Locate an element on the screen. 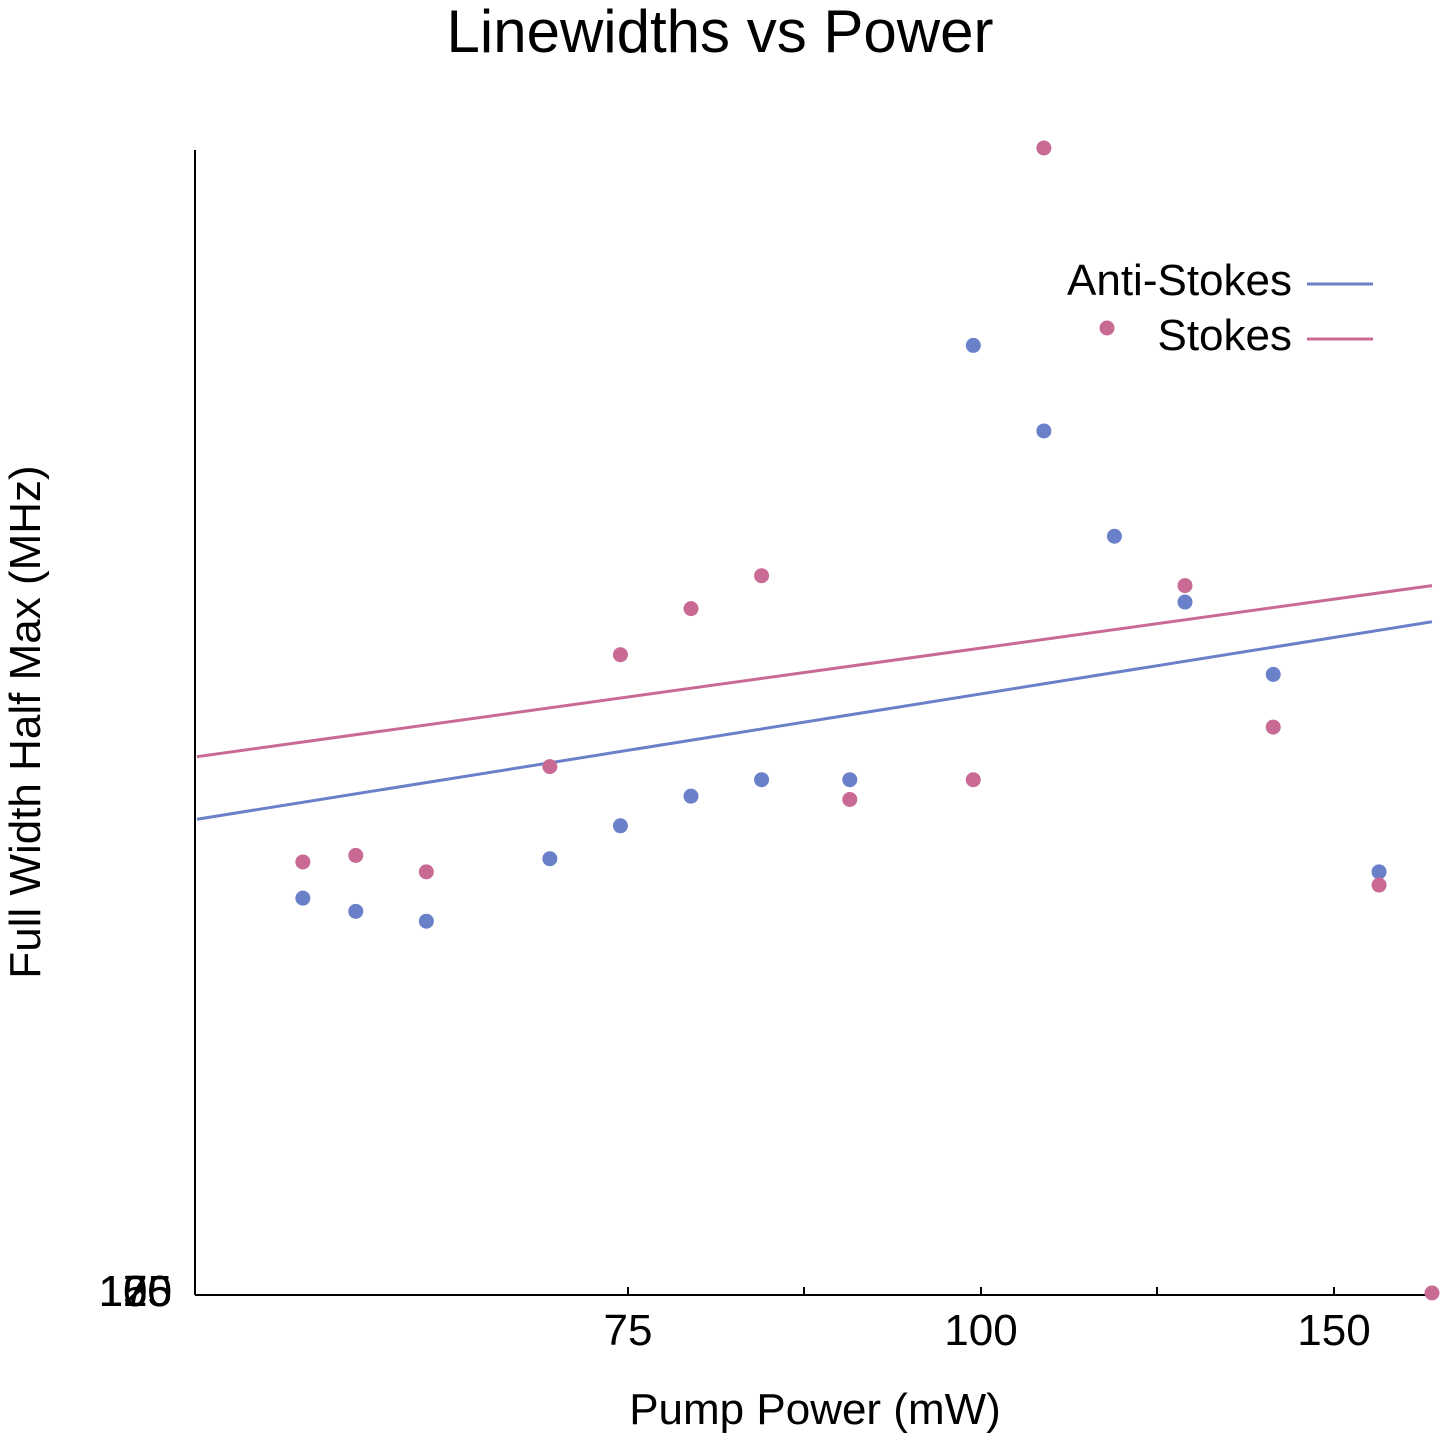  fit-line-stokes is located at coordinates (814, 671).